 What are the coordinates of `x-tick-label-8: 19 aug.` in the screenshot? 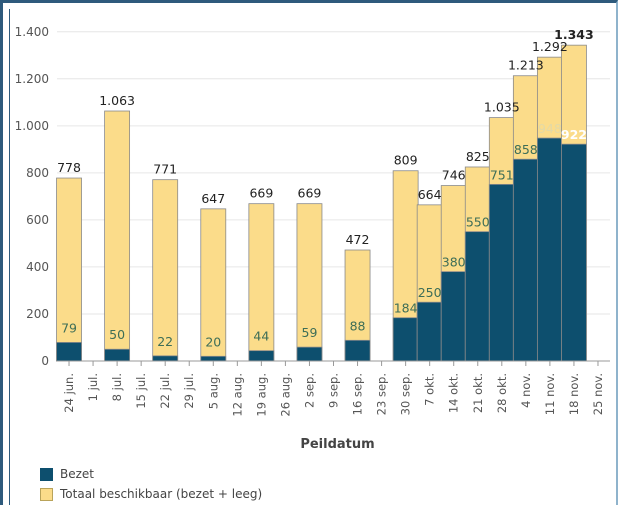 It's located at (261, 395).